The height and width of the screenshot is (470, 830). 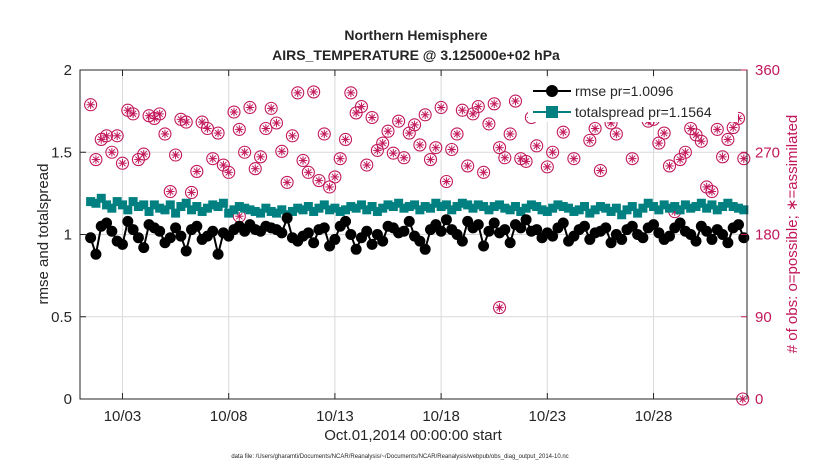 What do you see at coordinates (643, 112) in the screenshot?
I see `legend-spread-label: totalspread pr=1.1564` at bounding box center [643, 112].